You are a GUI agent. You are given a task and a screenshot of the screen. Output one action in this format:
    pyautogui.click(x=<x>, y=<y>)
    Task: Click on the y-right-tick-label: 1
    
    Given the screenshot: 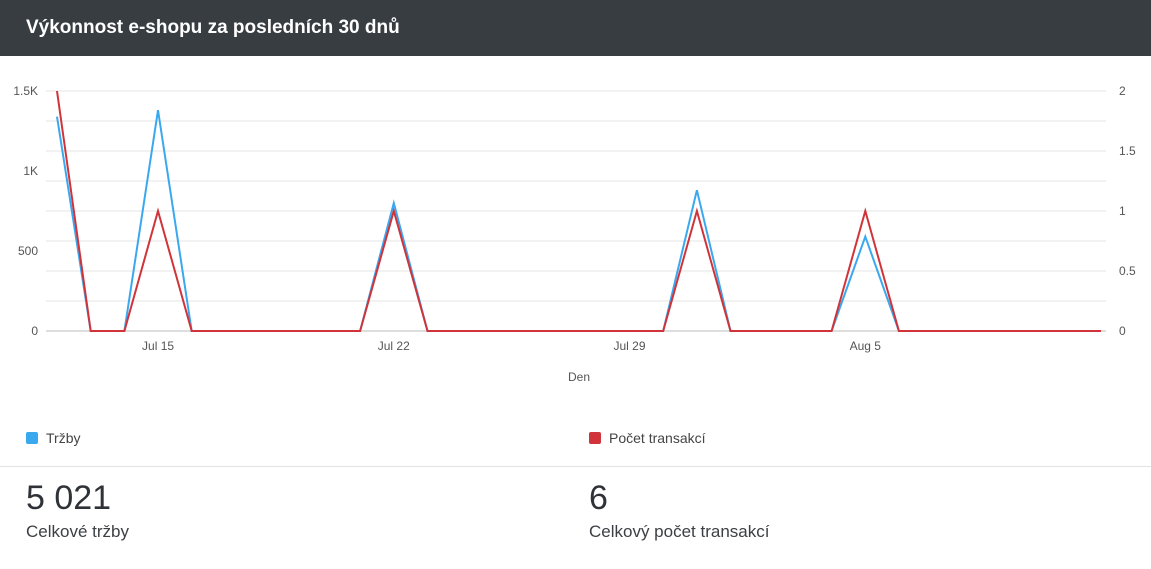 What is the action you would take?
    pyautogui.click(x=1122, y=211)
    